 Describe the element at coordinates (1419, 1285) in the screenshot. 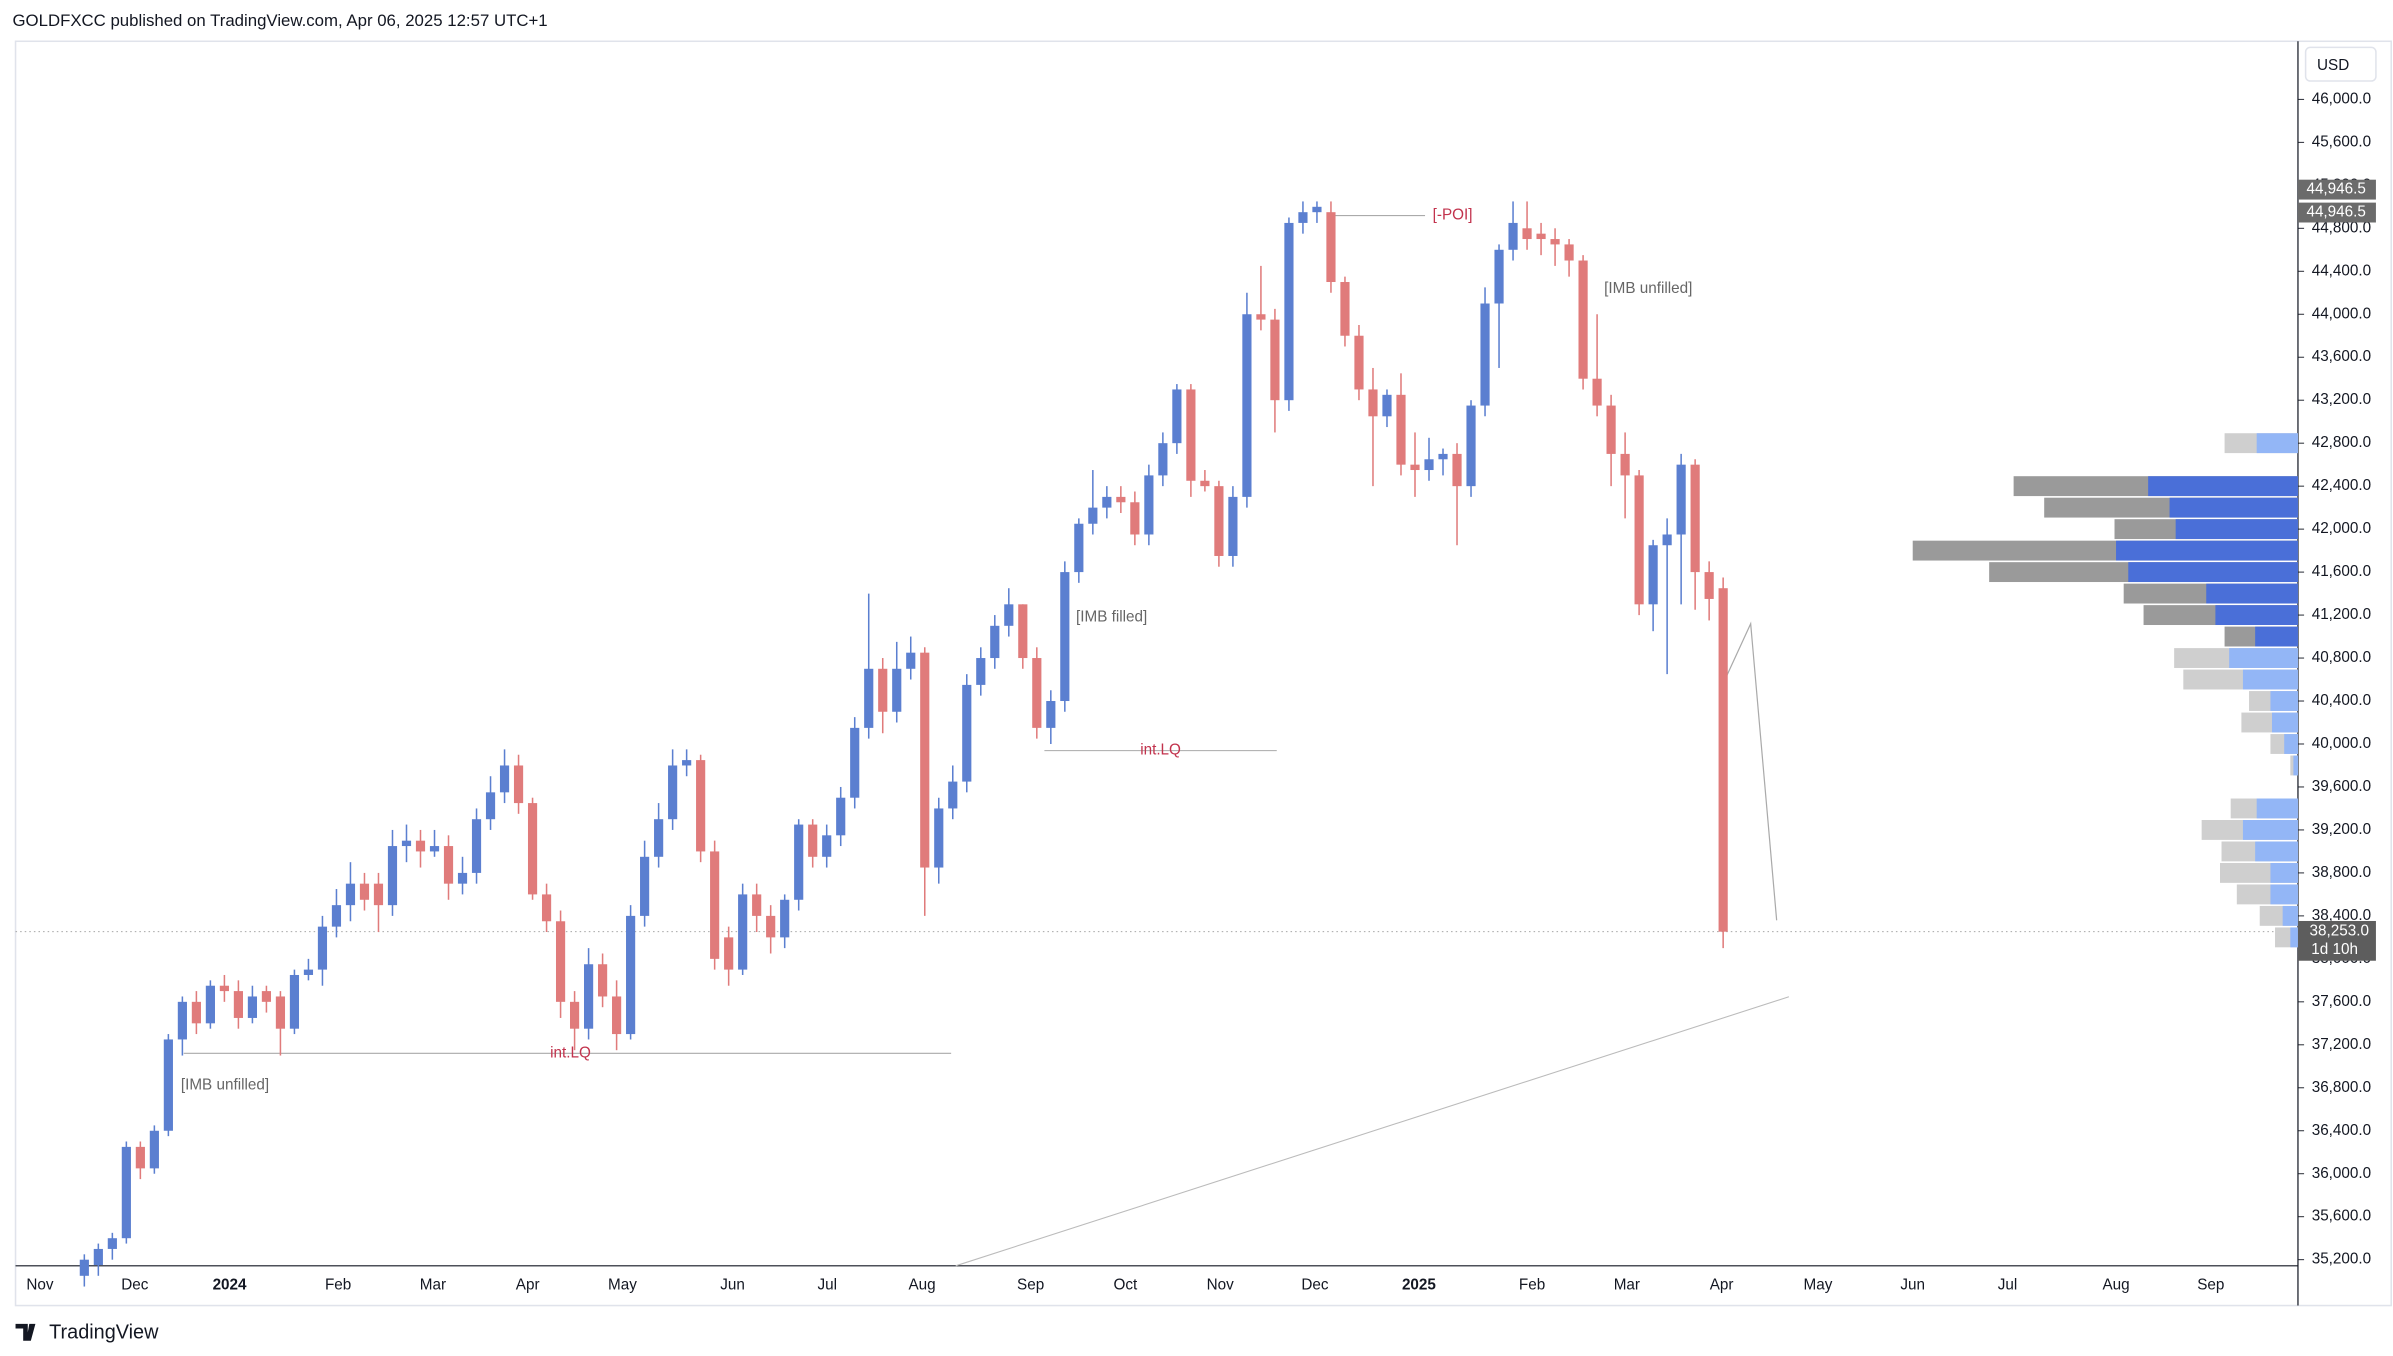

I see `x-tick-label: 2025` at that location.